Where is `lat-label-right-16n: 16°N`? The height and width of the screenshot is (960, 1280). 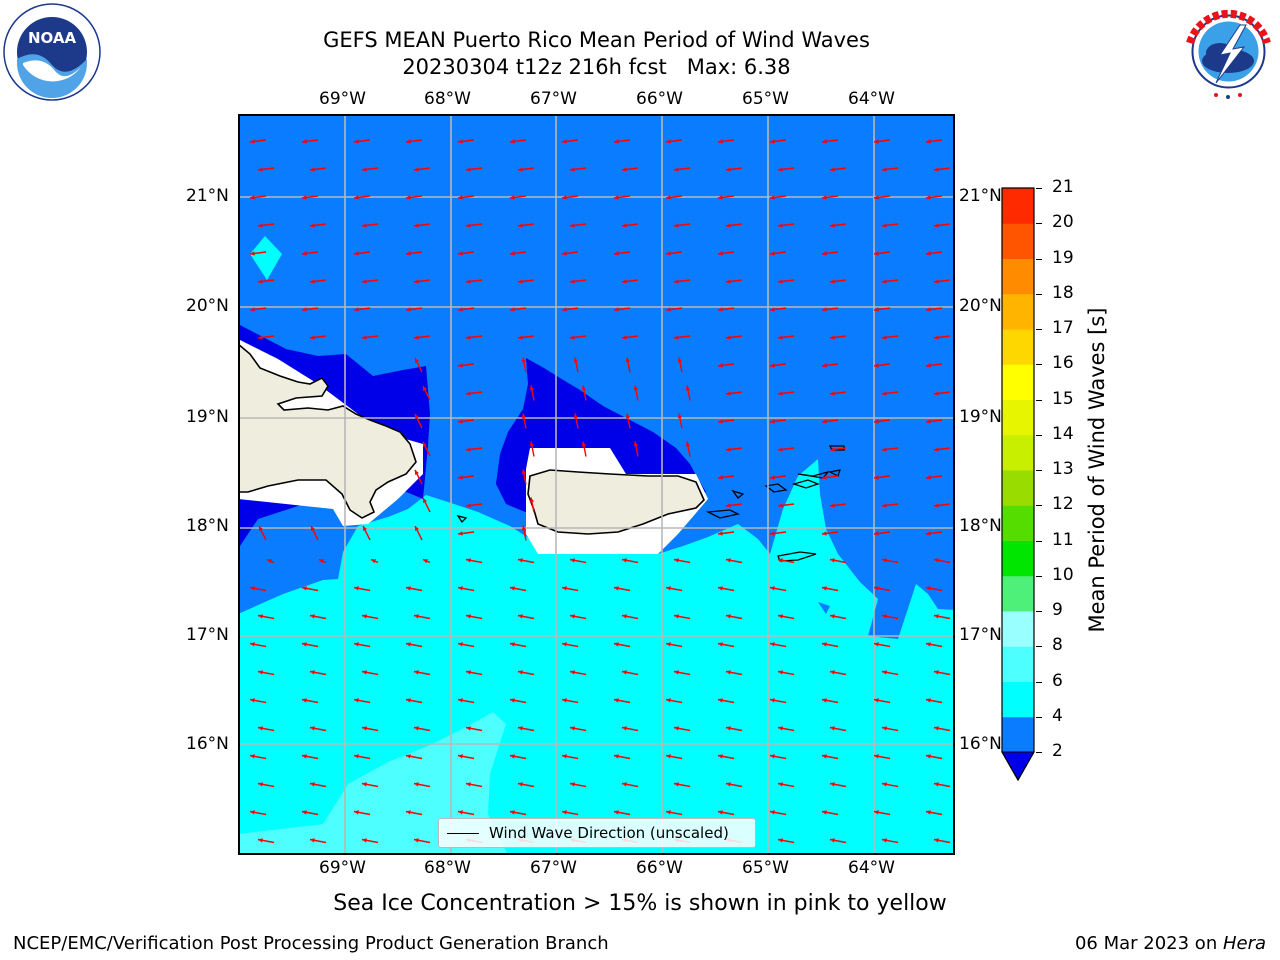
lat-label-right-16n: 16°N is located at coordinates (980, 744).